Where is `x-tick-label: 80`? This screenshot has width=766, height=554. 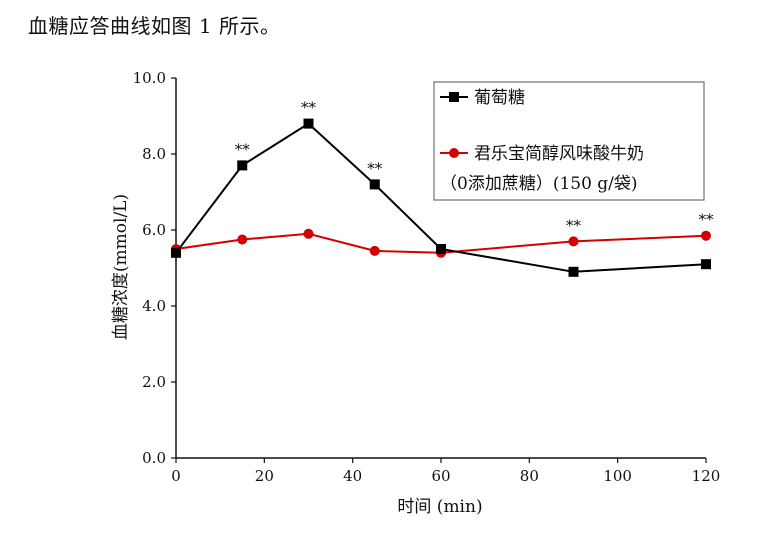 x-tick-label: 80 is located at coordinates (529, 476).